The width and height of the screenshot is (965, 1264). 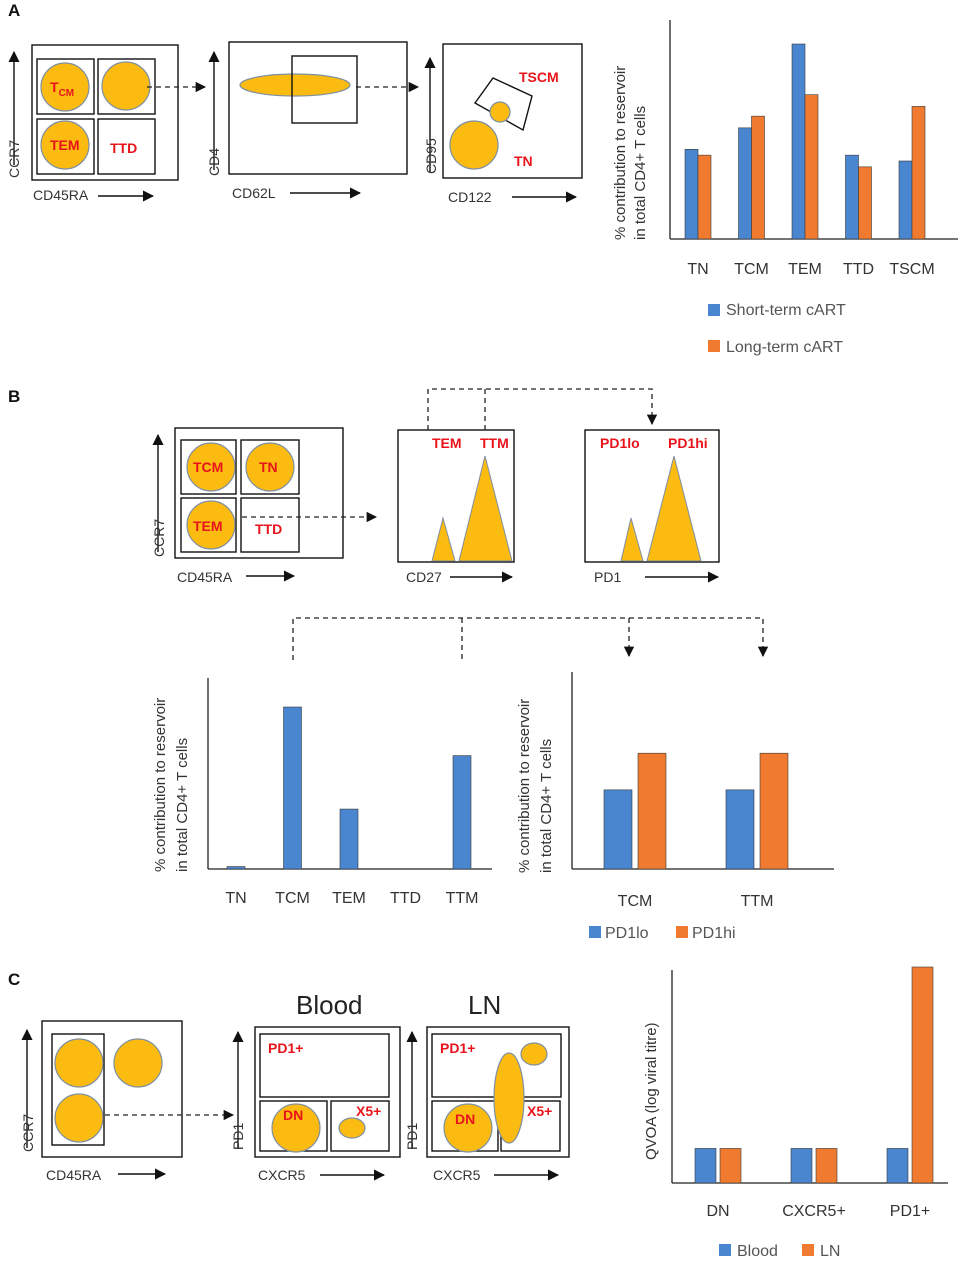 I want to click on bar-ttm-pd1hi, so click(x=774, y=811).